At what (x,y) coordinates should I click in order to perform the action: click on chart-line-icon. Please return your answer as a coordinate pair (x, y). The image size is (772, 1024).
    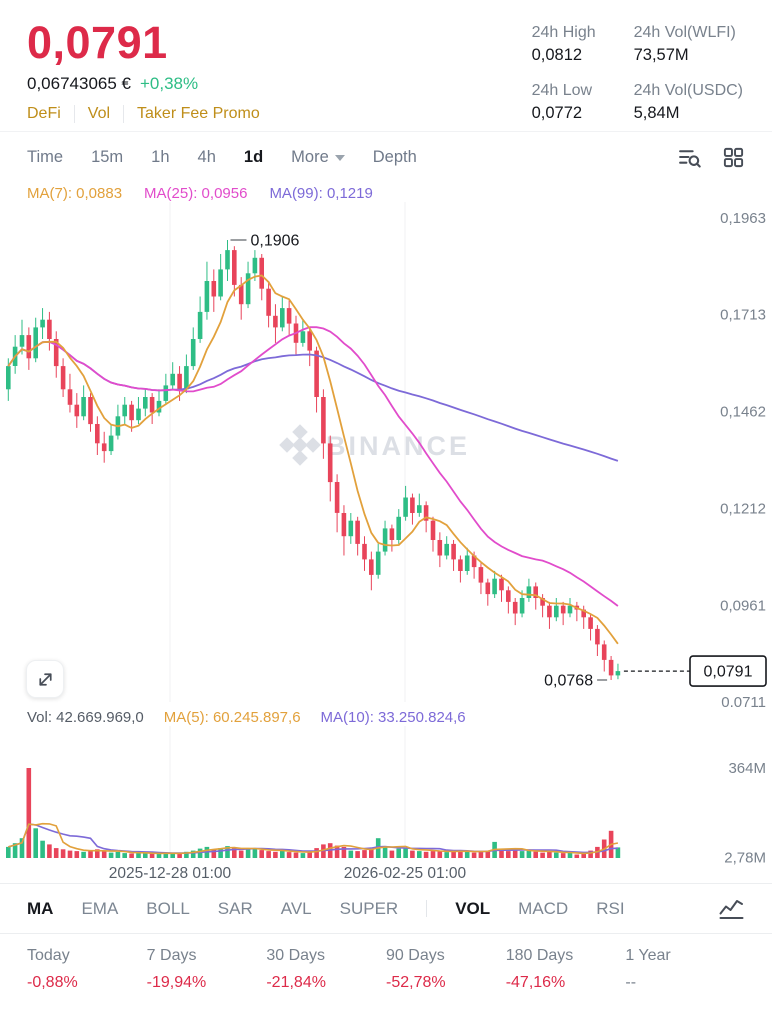
    Looking at the image, I should click on (731, 908).